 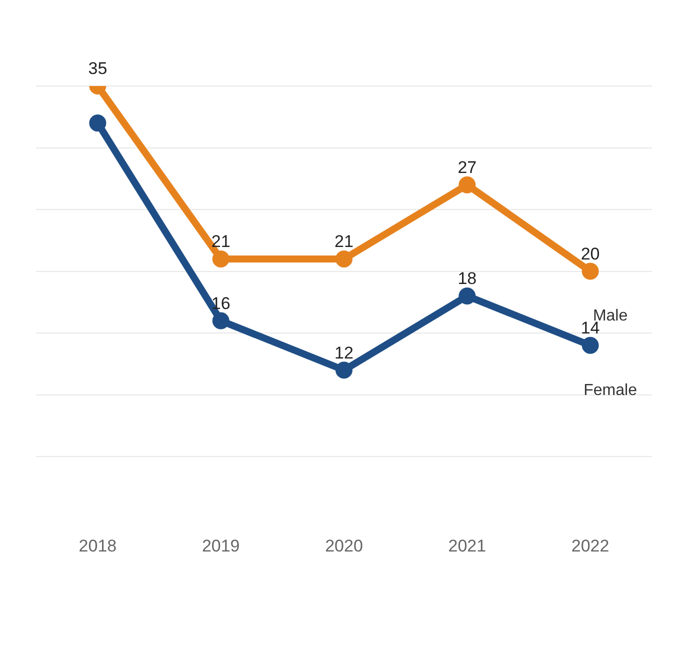 I want to click on data-label: 16, so click(x=220, y=303).